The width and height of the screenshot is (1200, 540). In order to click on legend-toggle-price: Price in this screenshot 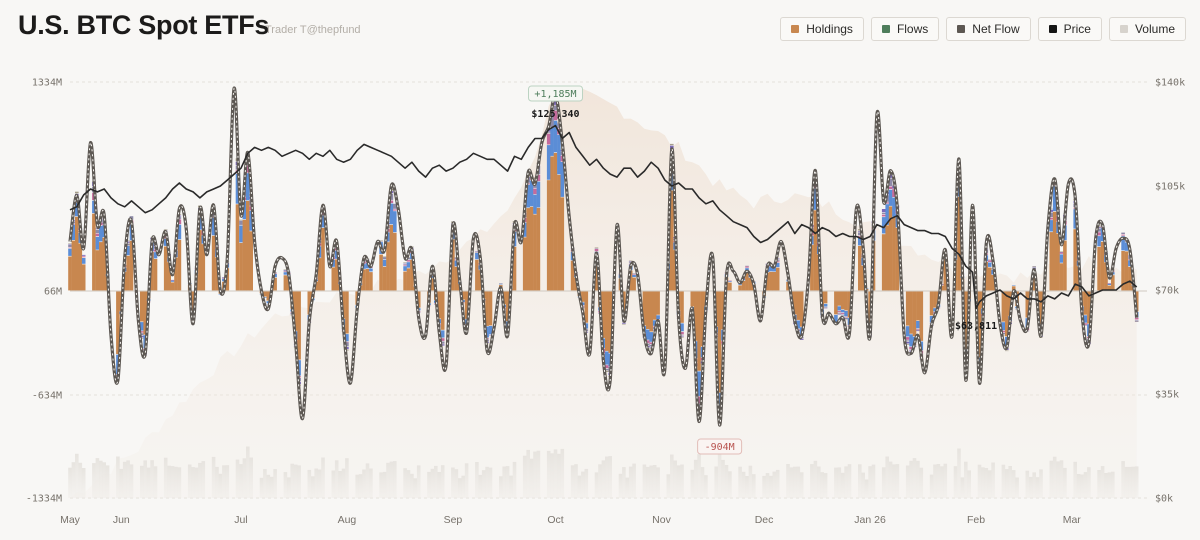, I will do `click(1069, 29)`.